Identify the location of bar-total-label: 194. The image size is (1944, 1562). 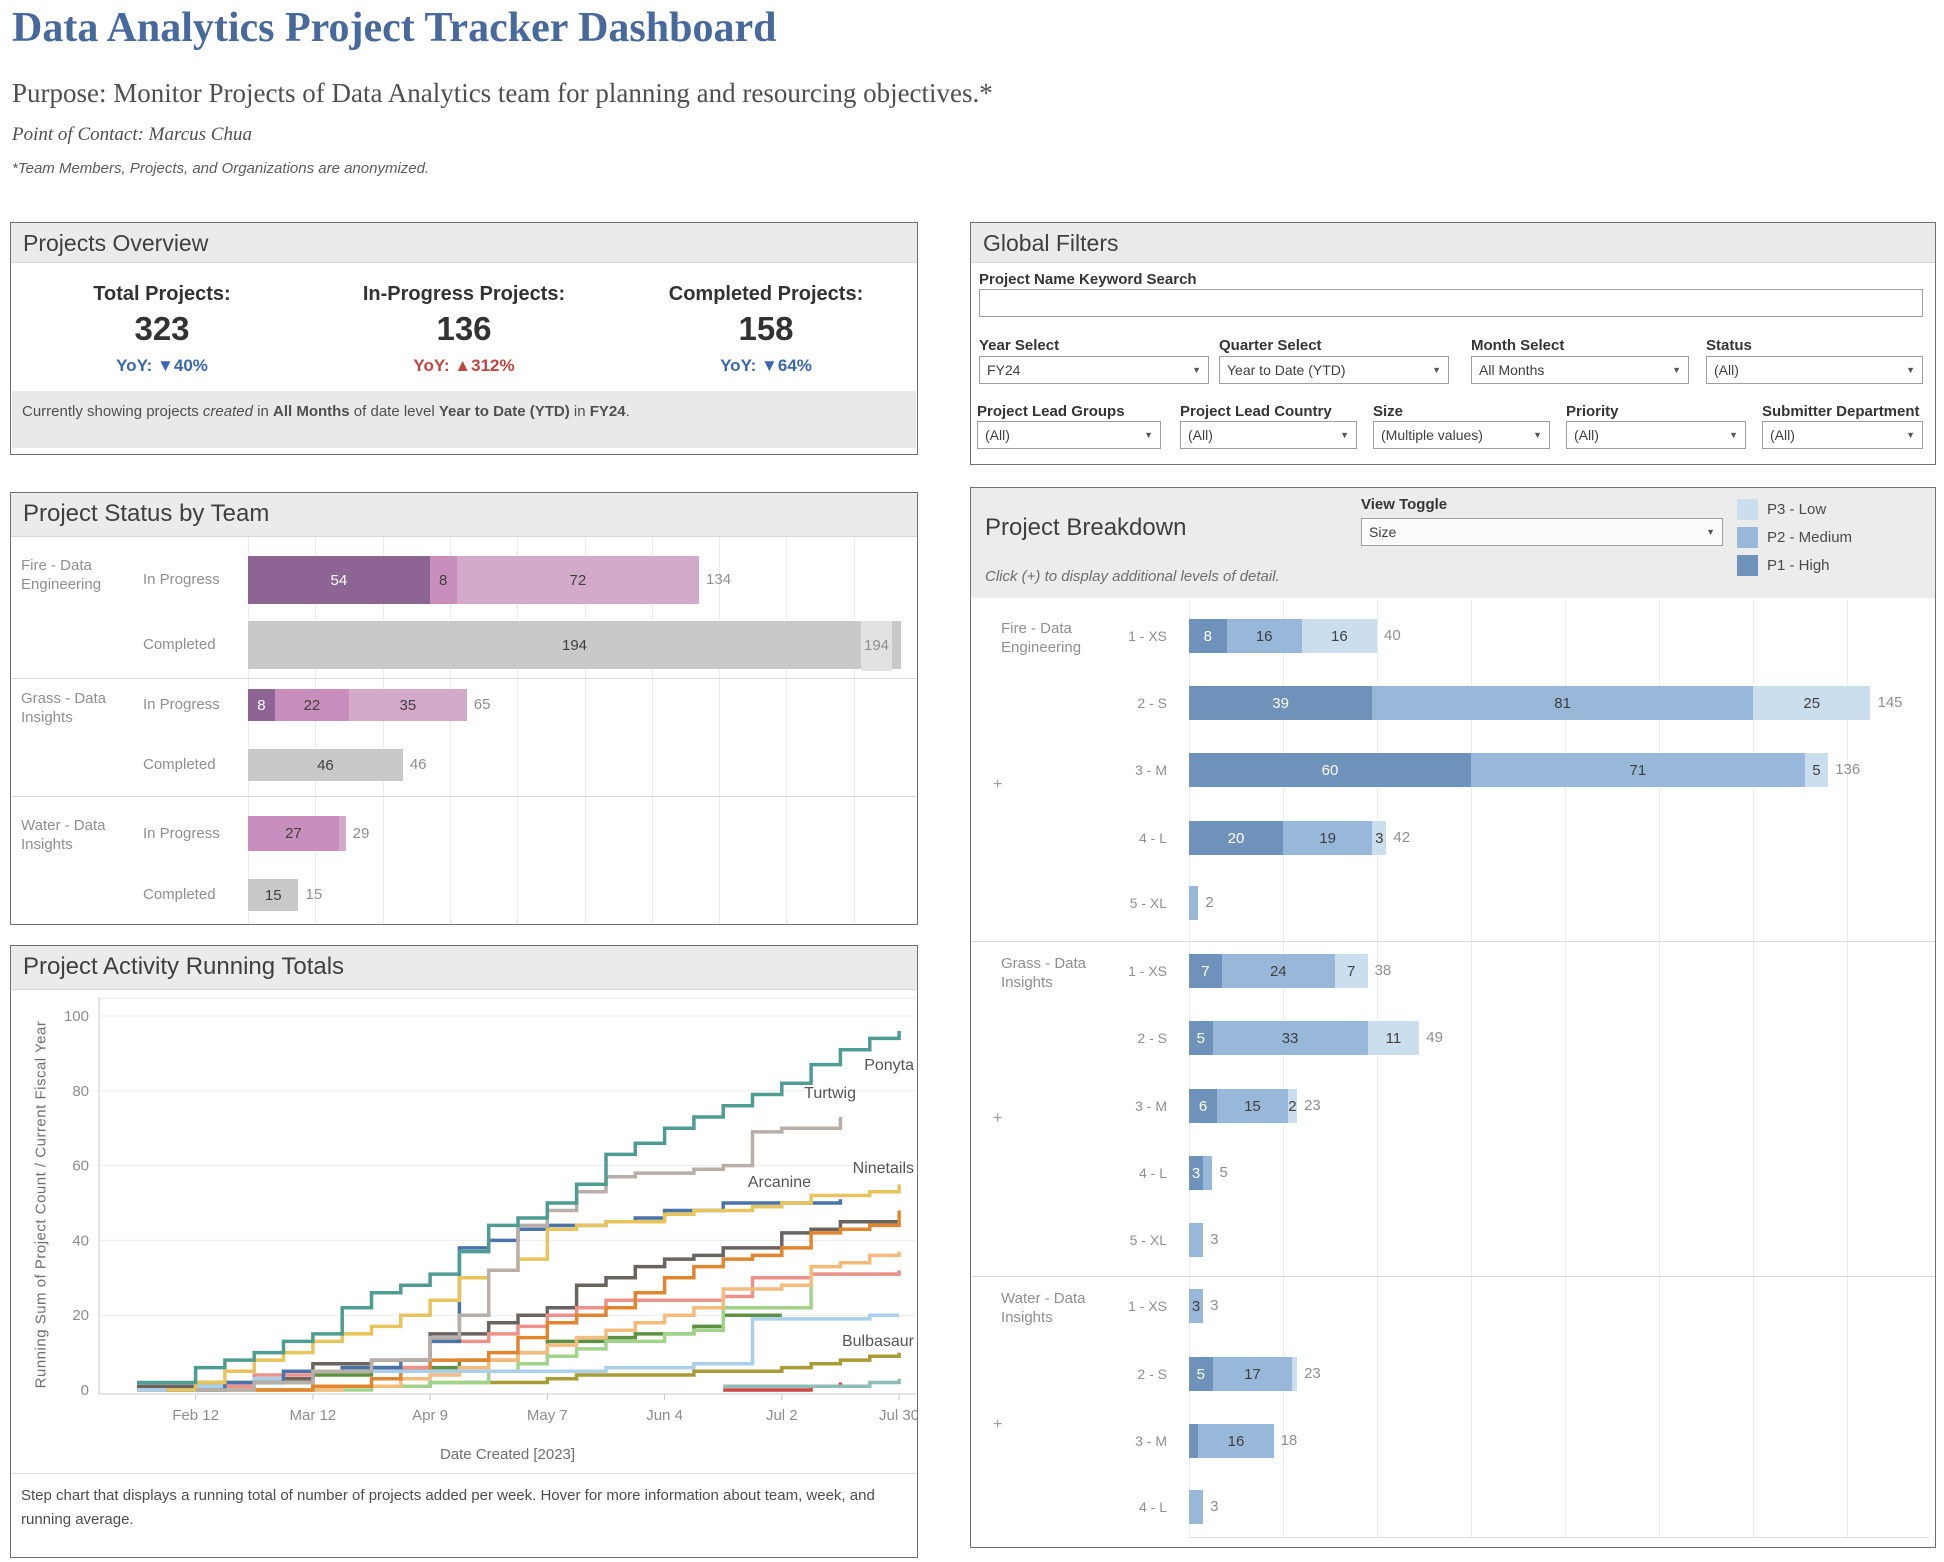
(877, 646).